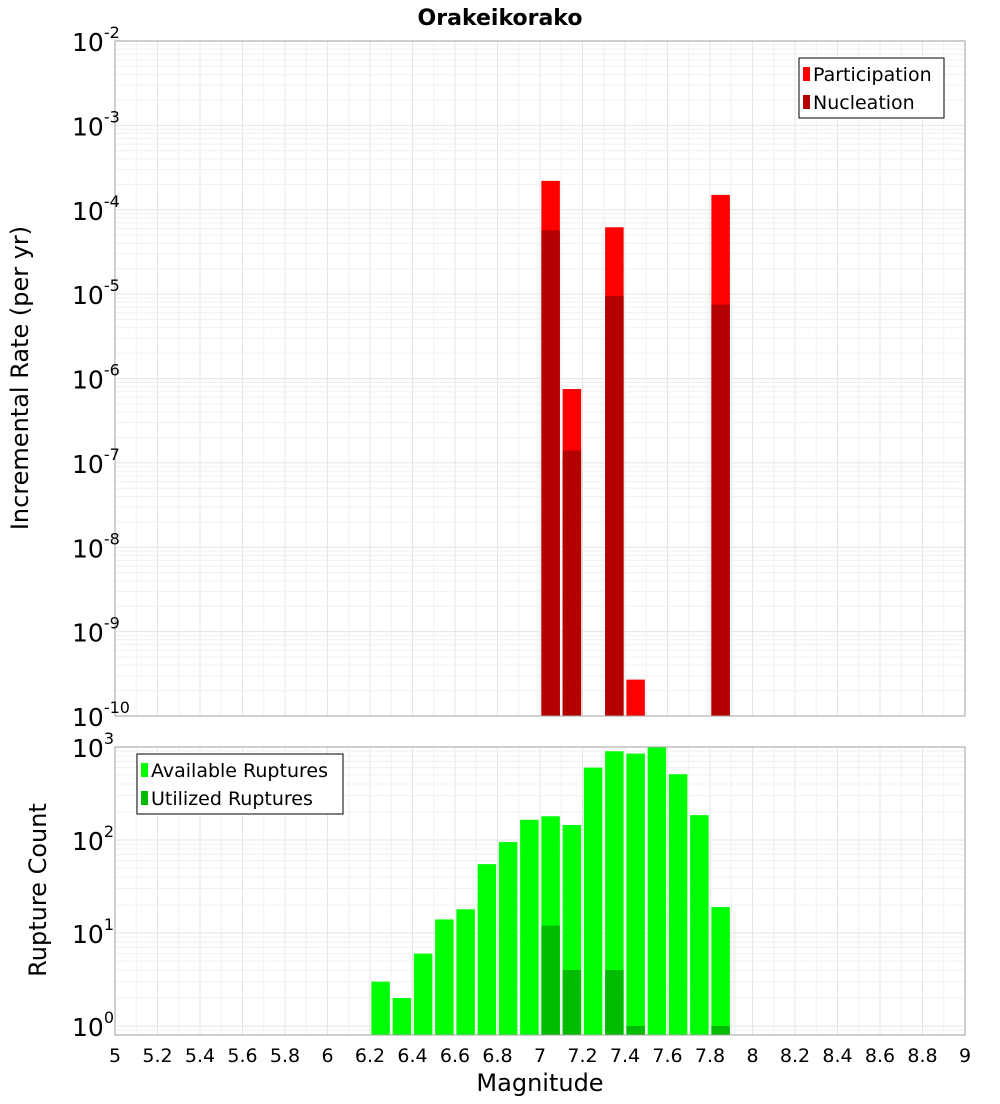 This screenshot has width=1000, height=1104. What do you see at coordinates (93, 746) in the screenshot?
I see `rupture-y-tick-label: 10³` at bounding box center [93, 746].